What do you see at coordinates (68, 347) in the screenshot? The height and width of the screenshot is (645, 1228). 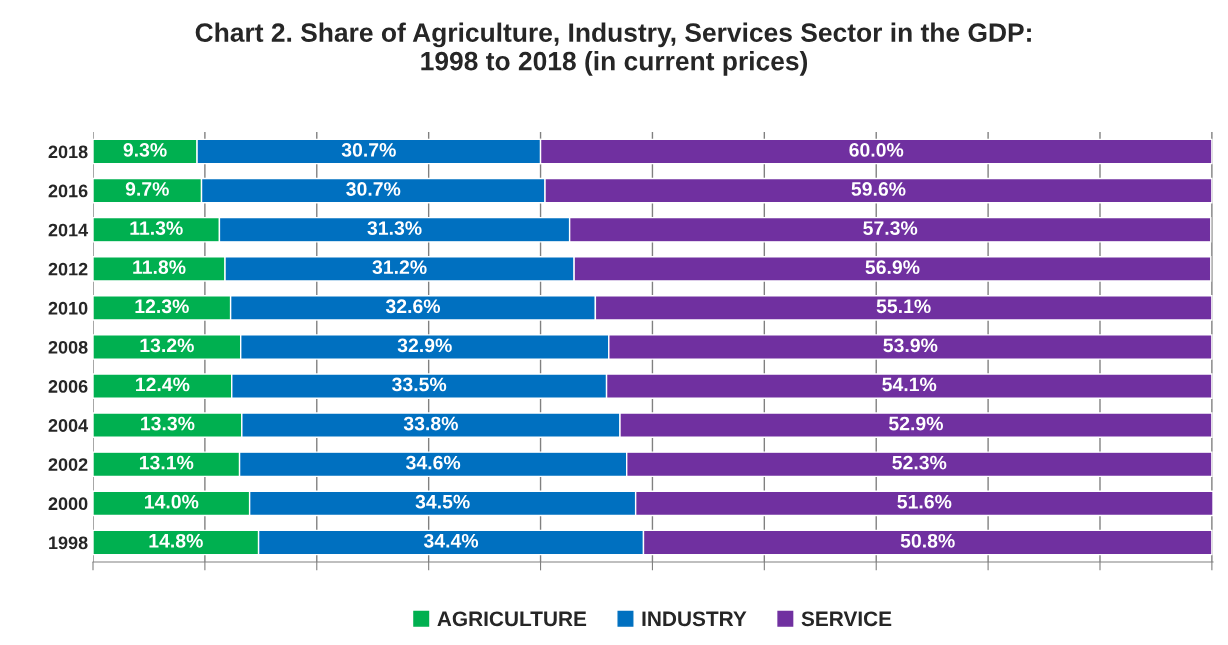 I see `y-tick-label: 2008` at bounding box center [68, 347].